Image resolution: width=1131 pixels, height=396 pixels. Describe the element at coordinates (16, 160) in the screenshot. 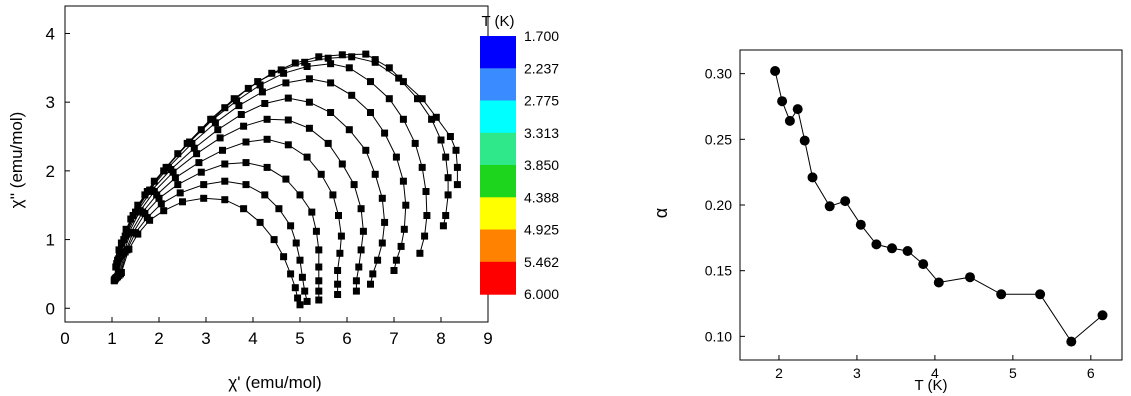

I see `y-axis-title-left: χ'' (emu/mol)` at that location.